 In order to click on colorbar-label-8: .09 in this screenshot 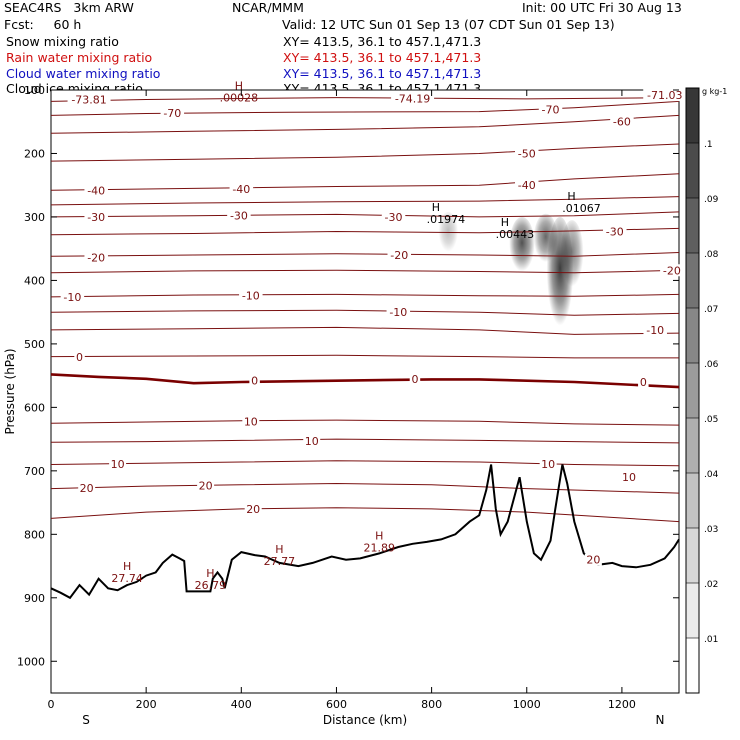, I will do `click(711, 200)`.